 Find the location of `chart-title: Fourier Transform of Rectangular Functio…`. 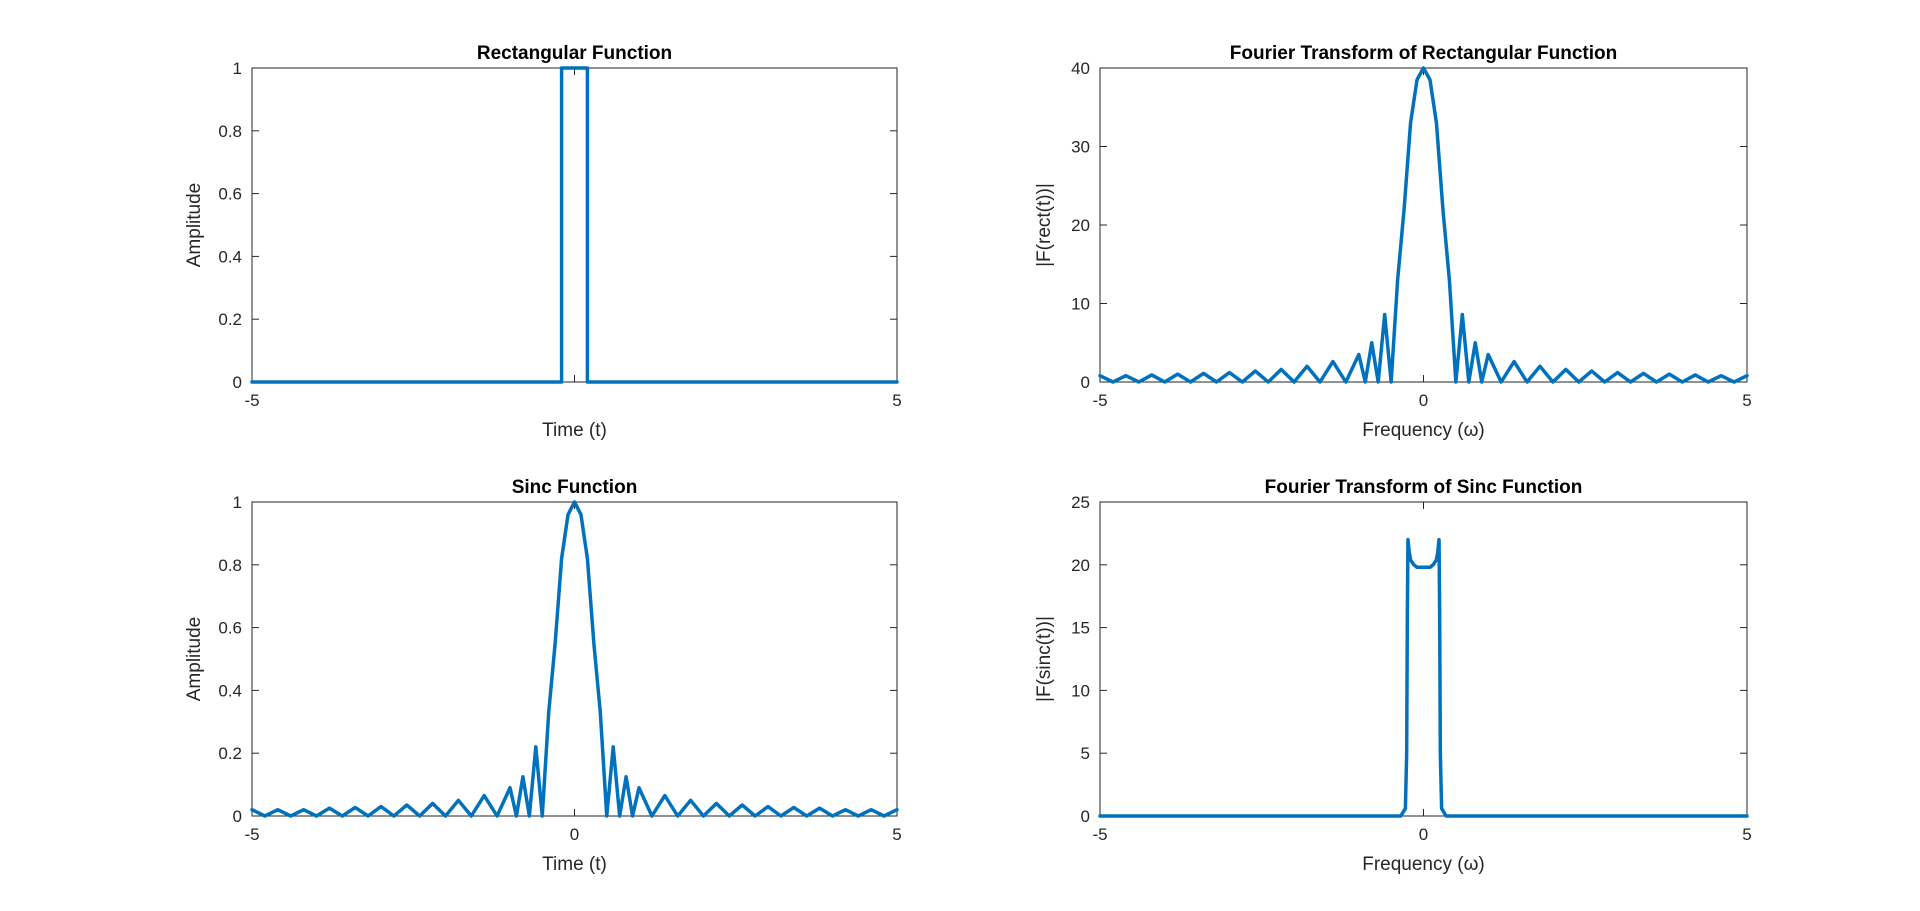

chart-title: Fourier Transform of Rectangular Functio… is located at coordinates (1423, 53).